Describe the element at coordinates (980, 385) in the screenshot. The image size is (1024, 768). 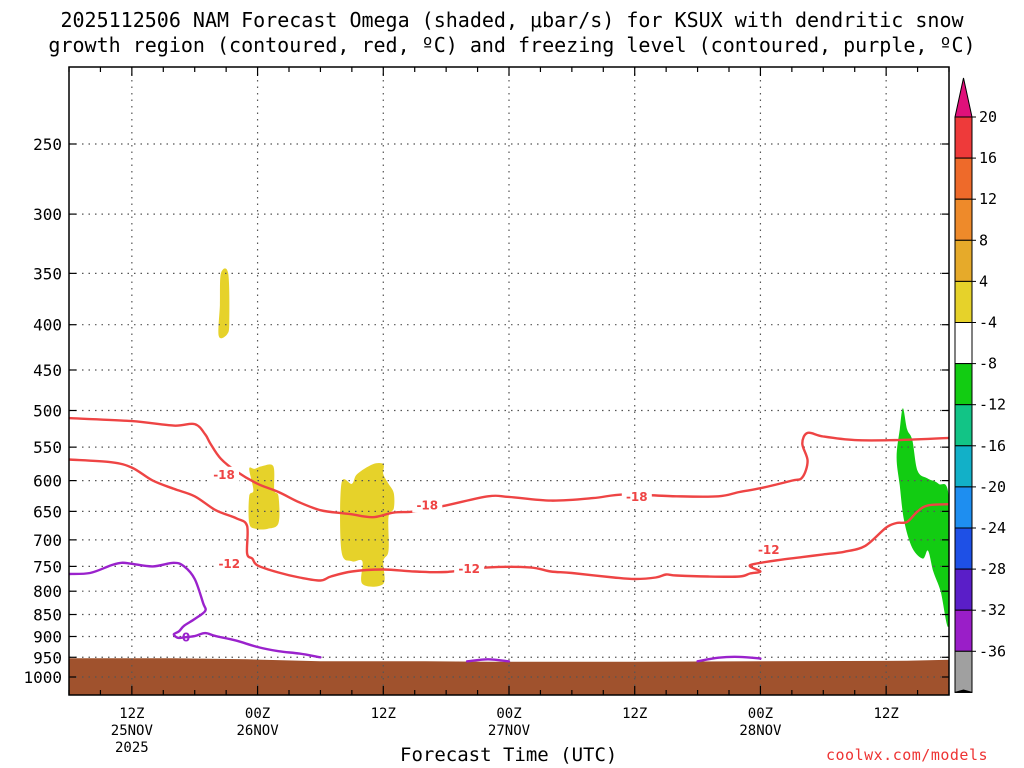
I see `colorbar: 20 16 12 8 4 -4 -8 -12 -16 -20 -24 -28 -32 -36` at that location.